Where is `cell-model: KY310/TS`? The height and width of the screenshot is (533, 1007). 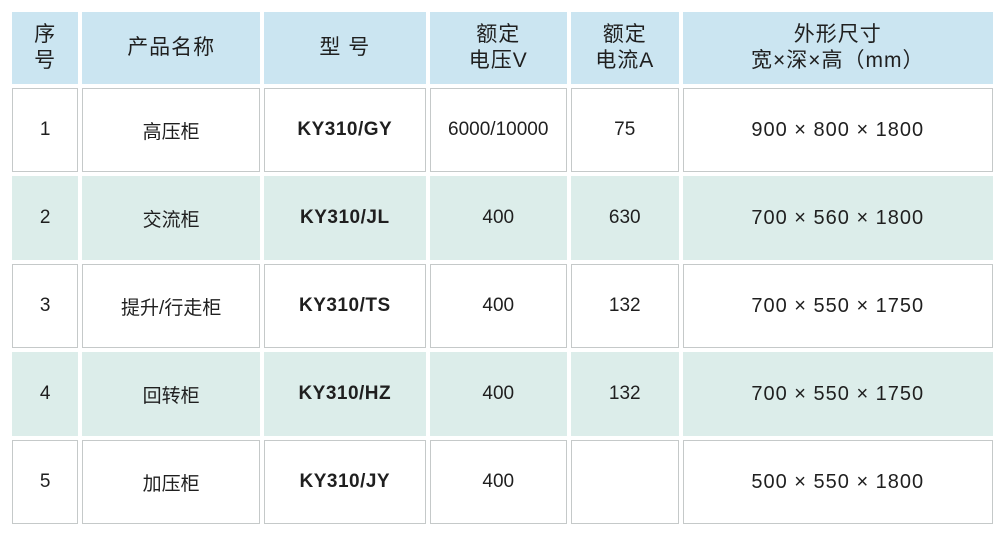 cell-model: KY310/TS is located at coordinates (345, 306).